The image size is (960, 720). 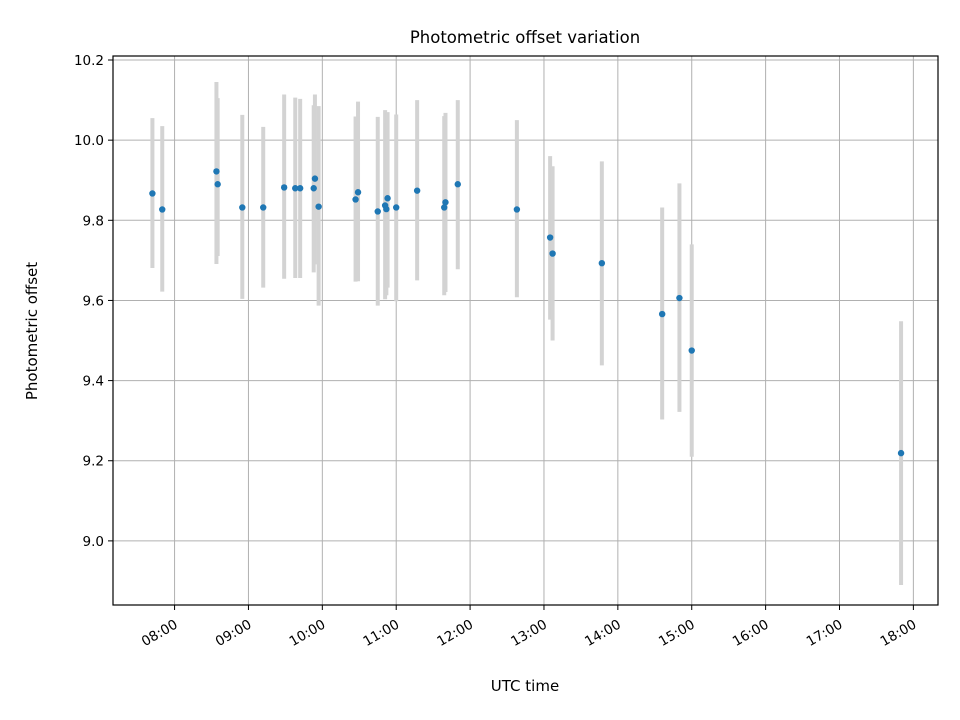 I want to click on y-tick-label: 9.6, so click(x=93, y=301).